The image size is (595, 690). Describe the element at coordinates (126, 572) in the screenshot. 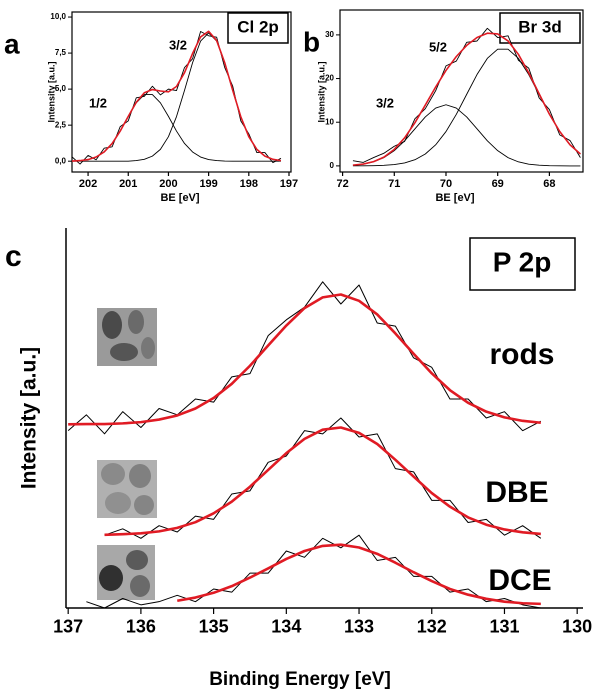

I see `inset-dce` at that location.